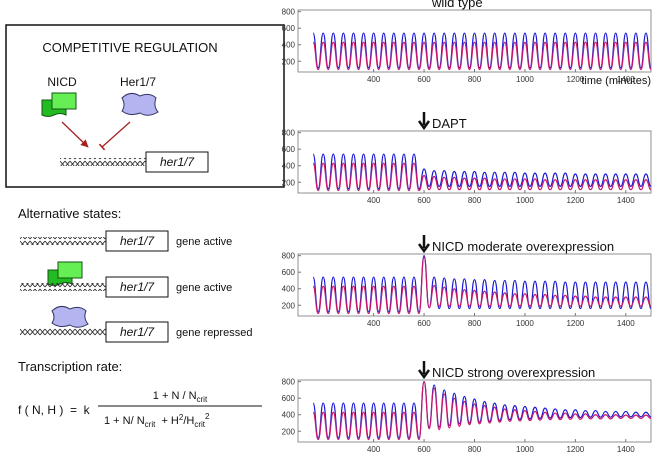 The image size is (672, 461). Describe the element at coordinates (124, 421) in the screenshot. I see `denominator-text: 1 + N/ N` at that location.